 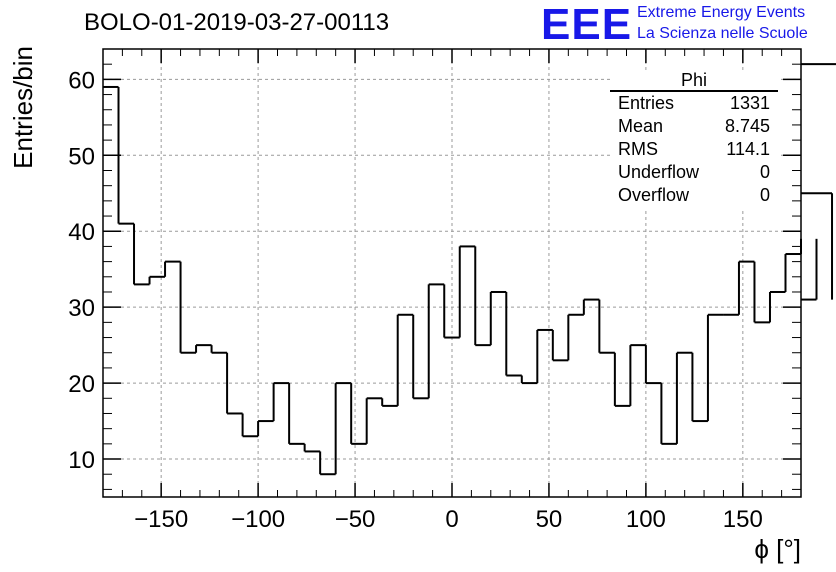 What do you see at coordinates (258, 519) in the screenshot?
I see `x-tick-label: −100` at bounding box center [258, 519].